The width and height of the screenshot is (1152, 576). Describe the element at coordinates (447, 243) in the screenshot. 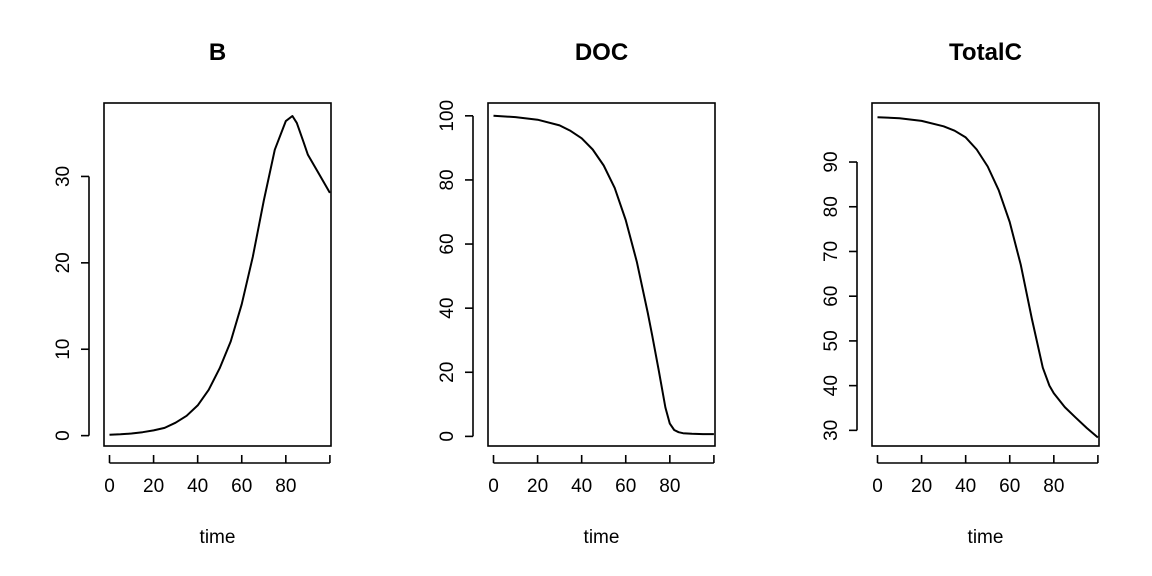

I see `y-tick-label-doc: 60` at that location.